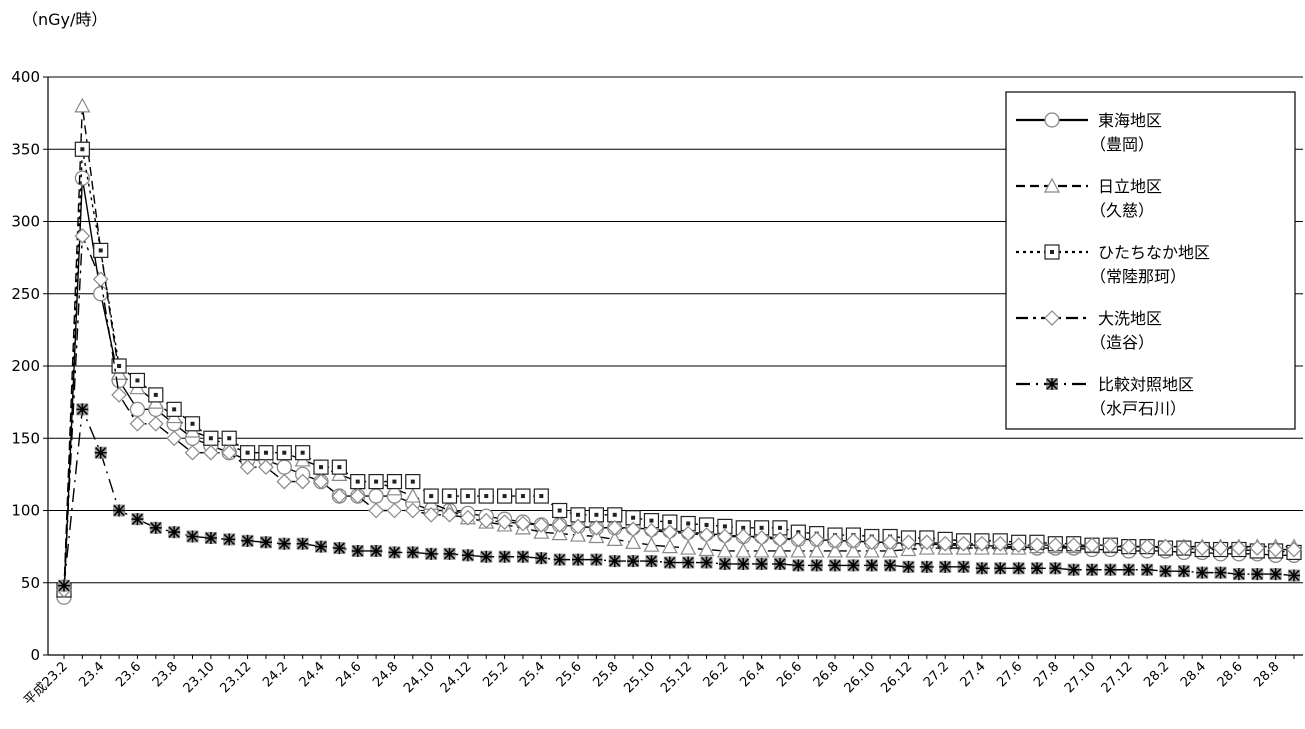  What do you see at coordinates (385, 674) in the screenshot?
I see `x-tick-label: 24.8` at bounding box center [385, 674].